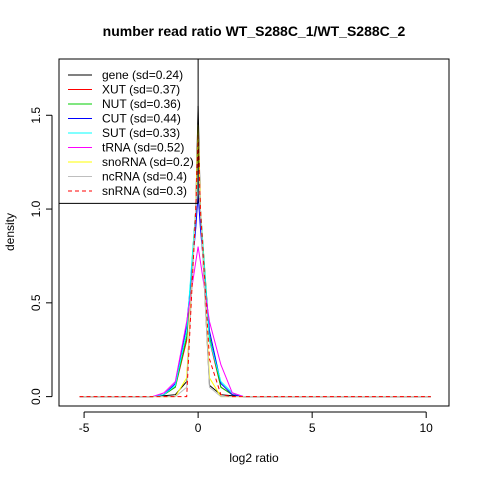 This screenshot has width=480, height=480. I want to click on y-tick-label-3: 1.5, so click(36, 115).